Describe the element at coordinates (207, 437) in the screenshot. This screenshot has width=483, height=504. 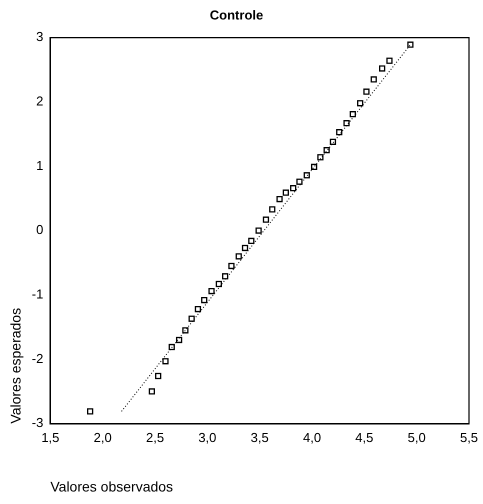
I see `x-tick-label: 3,0` at that location.